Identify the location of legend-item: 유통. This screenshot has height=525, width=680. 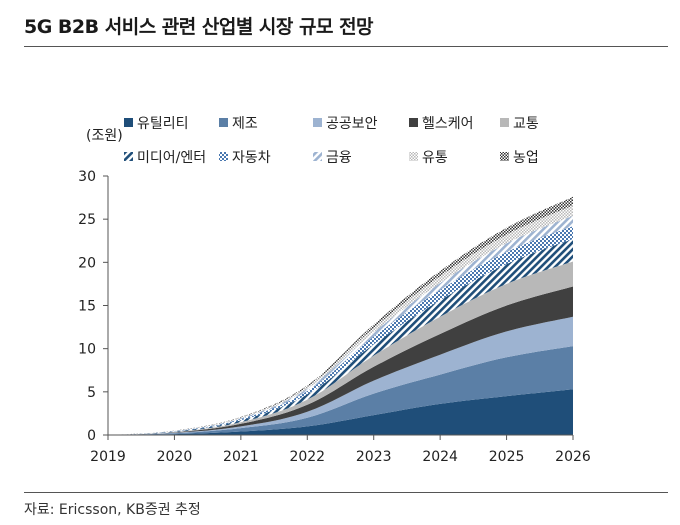
(428, 158).